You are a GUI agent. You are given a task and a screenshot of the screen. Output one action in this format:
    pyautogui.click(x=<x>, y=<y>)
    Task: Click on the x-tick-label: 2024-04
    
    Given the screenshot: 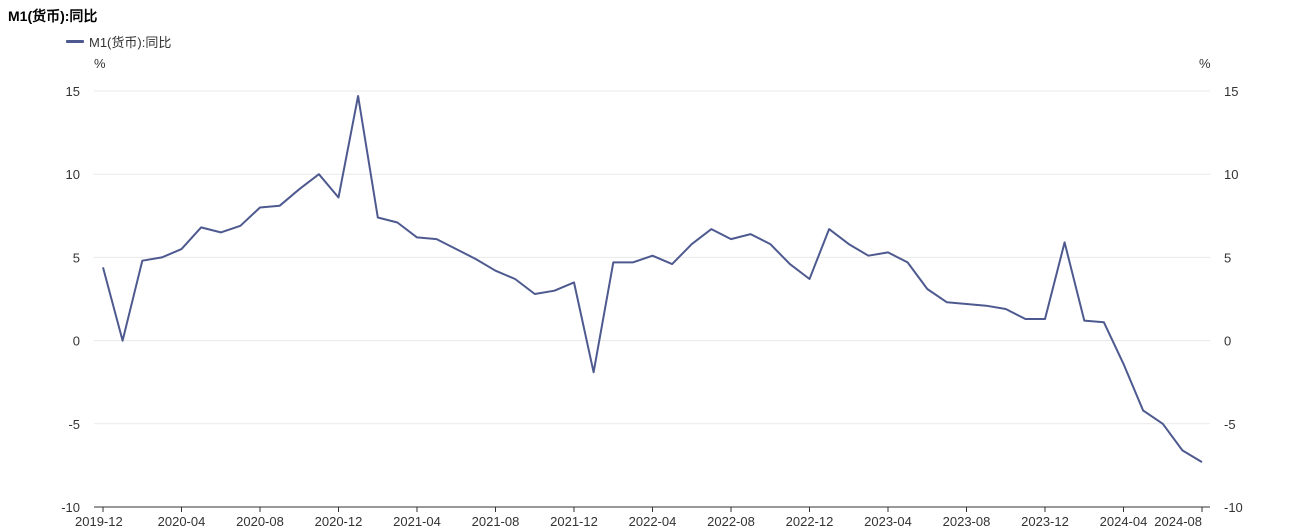 What is the action you would take?
    pyautogui.click(x=1124, y=521)
    